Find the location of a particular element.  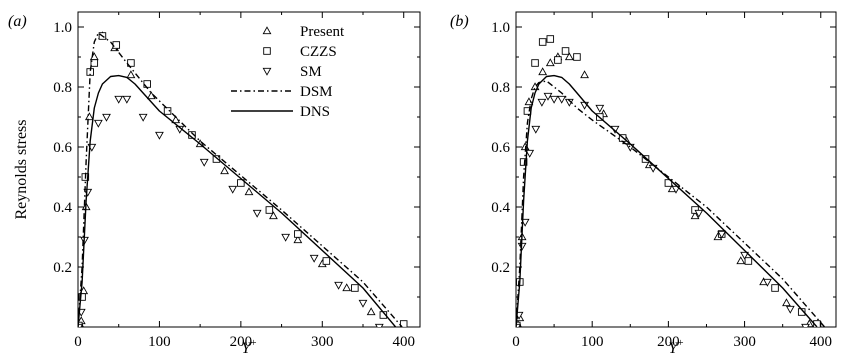

panel-label: (a) is located at coordinates (17, 21).